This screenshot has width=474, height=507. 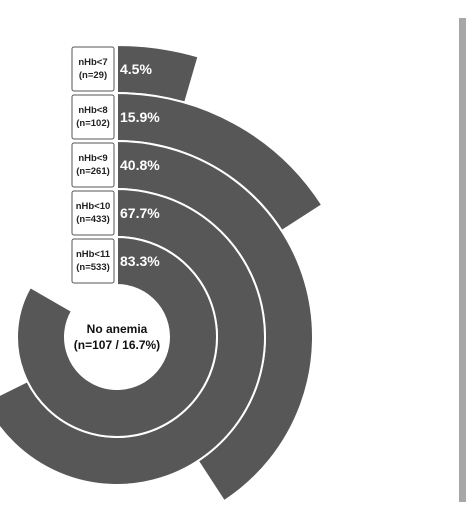 I want to click on threshold-count: (n=433), so click(x=93, y=219).